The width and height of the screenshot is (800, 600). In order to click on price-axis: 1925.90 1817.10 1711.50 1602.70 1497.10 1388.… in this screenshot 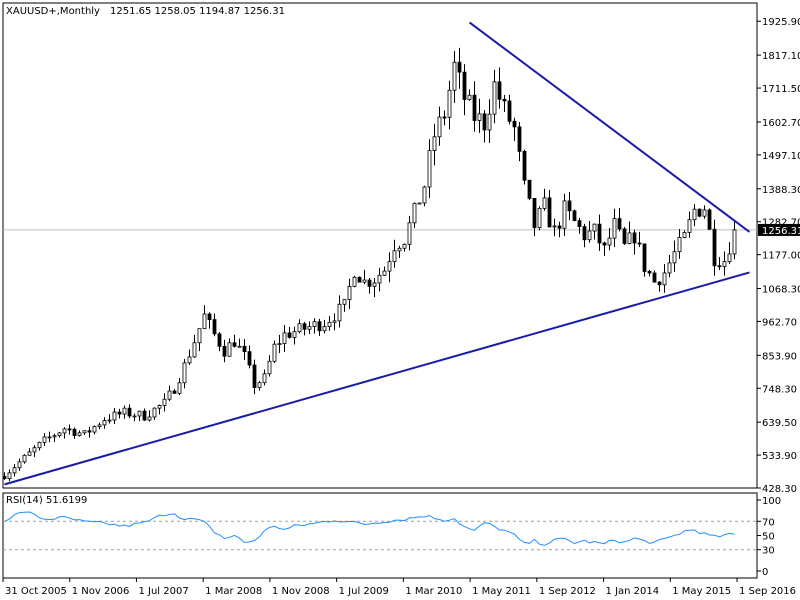, I will do `click(778, 256)`.